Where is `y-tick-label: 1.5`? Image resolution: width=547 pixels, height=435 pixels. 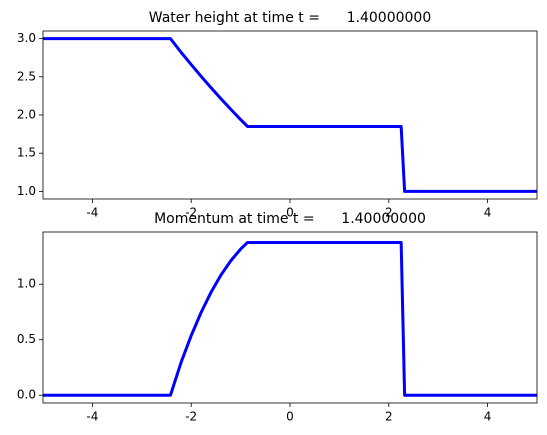
y-tick-label: 1.5 is located at coordinates (26, 153).